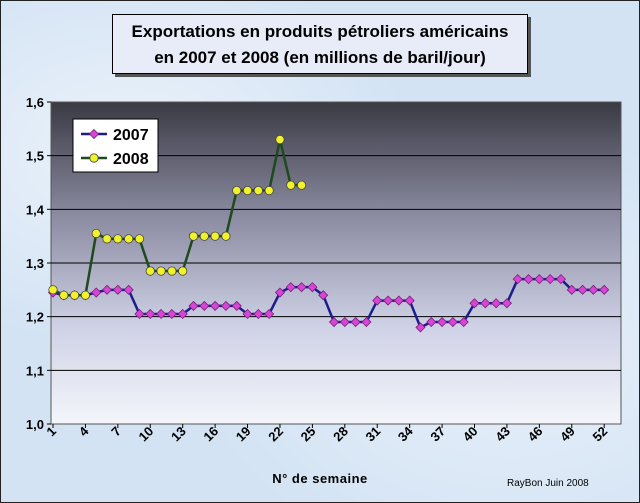  What do you see at coordinates (243, 434) in the screenshot?
I see `x-tick-label: 19` at bounding box center [243, 434].